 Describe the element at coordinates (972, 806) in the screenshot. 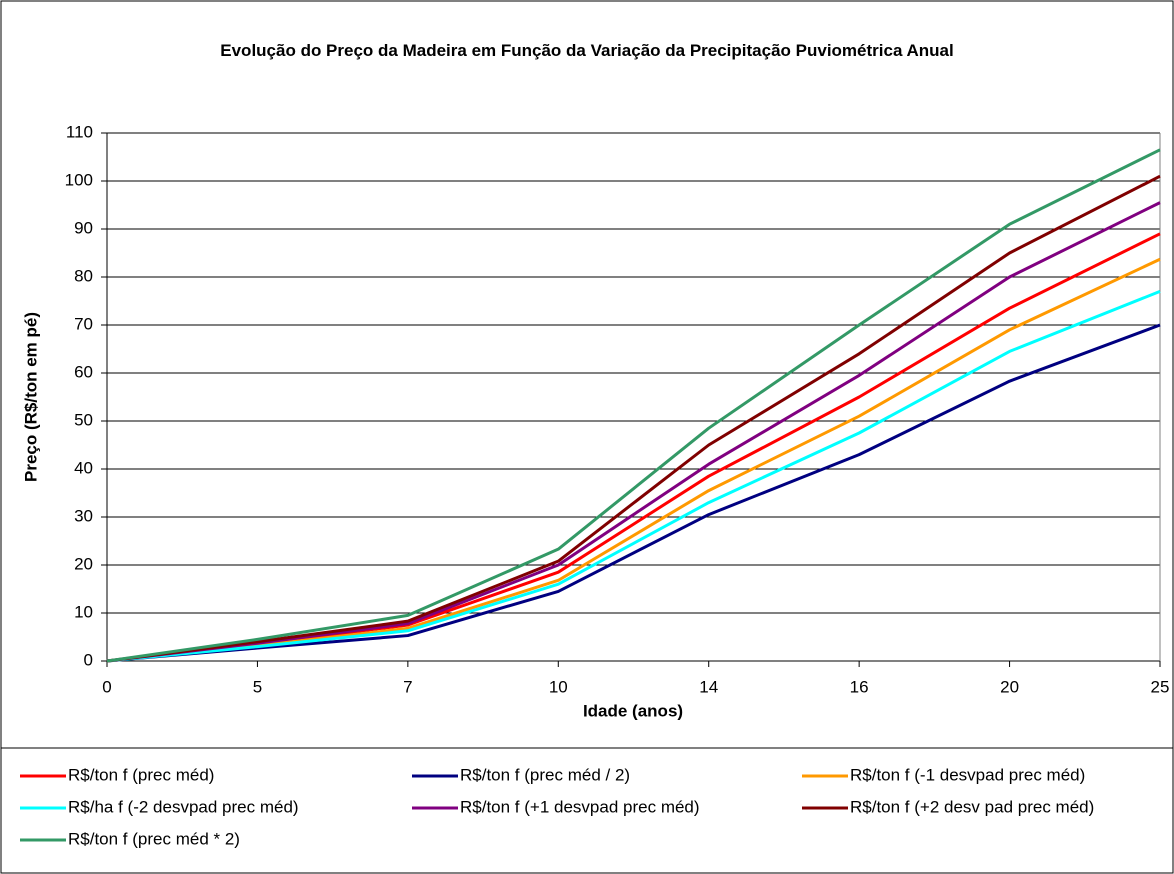

I see `legend-label: R$/ton f (+2 desv pad prec méd)` at that location.